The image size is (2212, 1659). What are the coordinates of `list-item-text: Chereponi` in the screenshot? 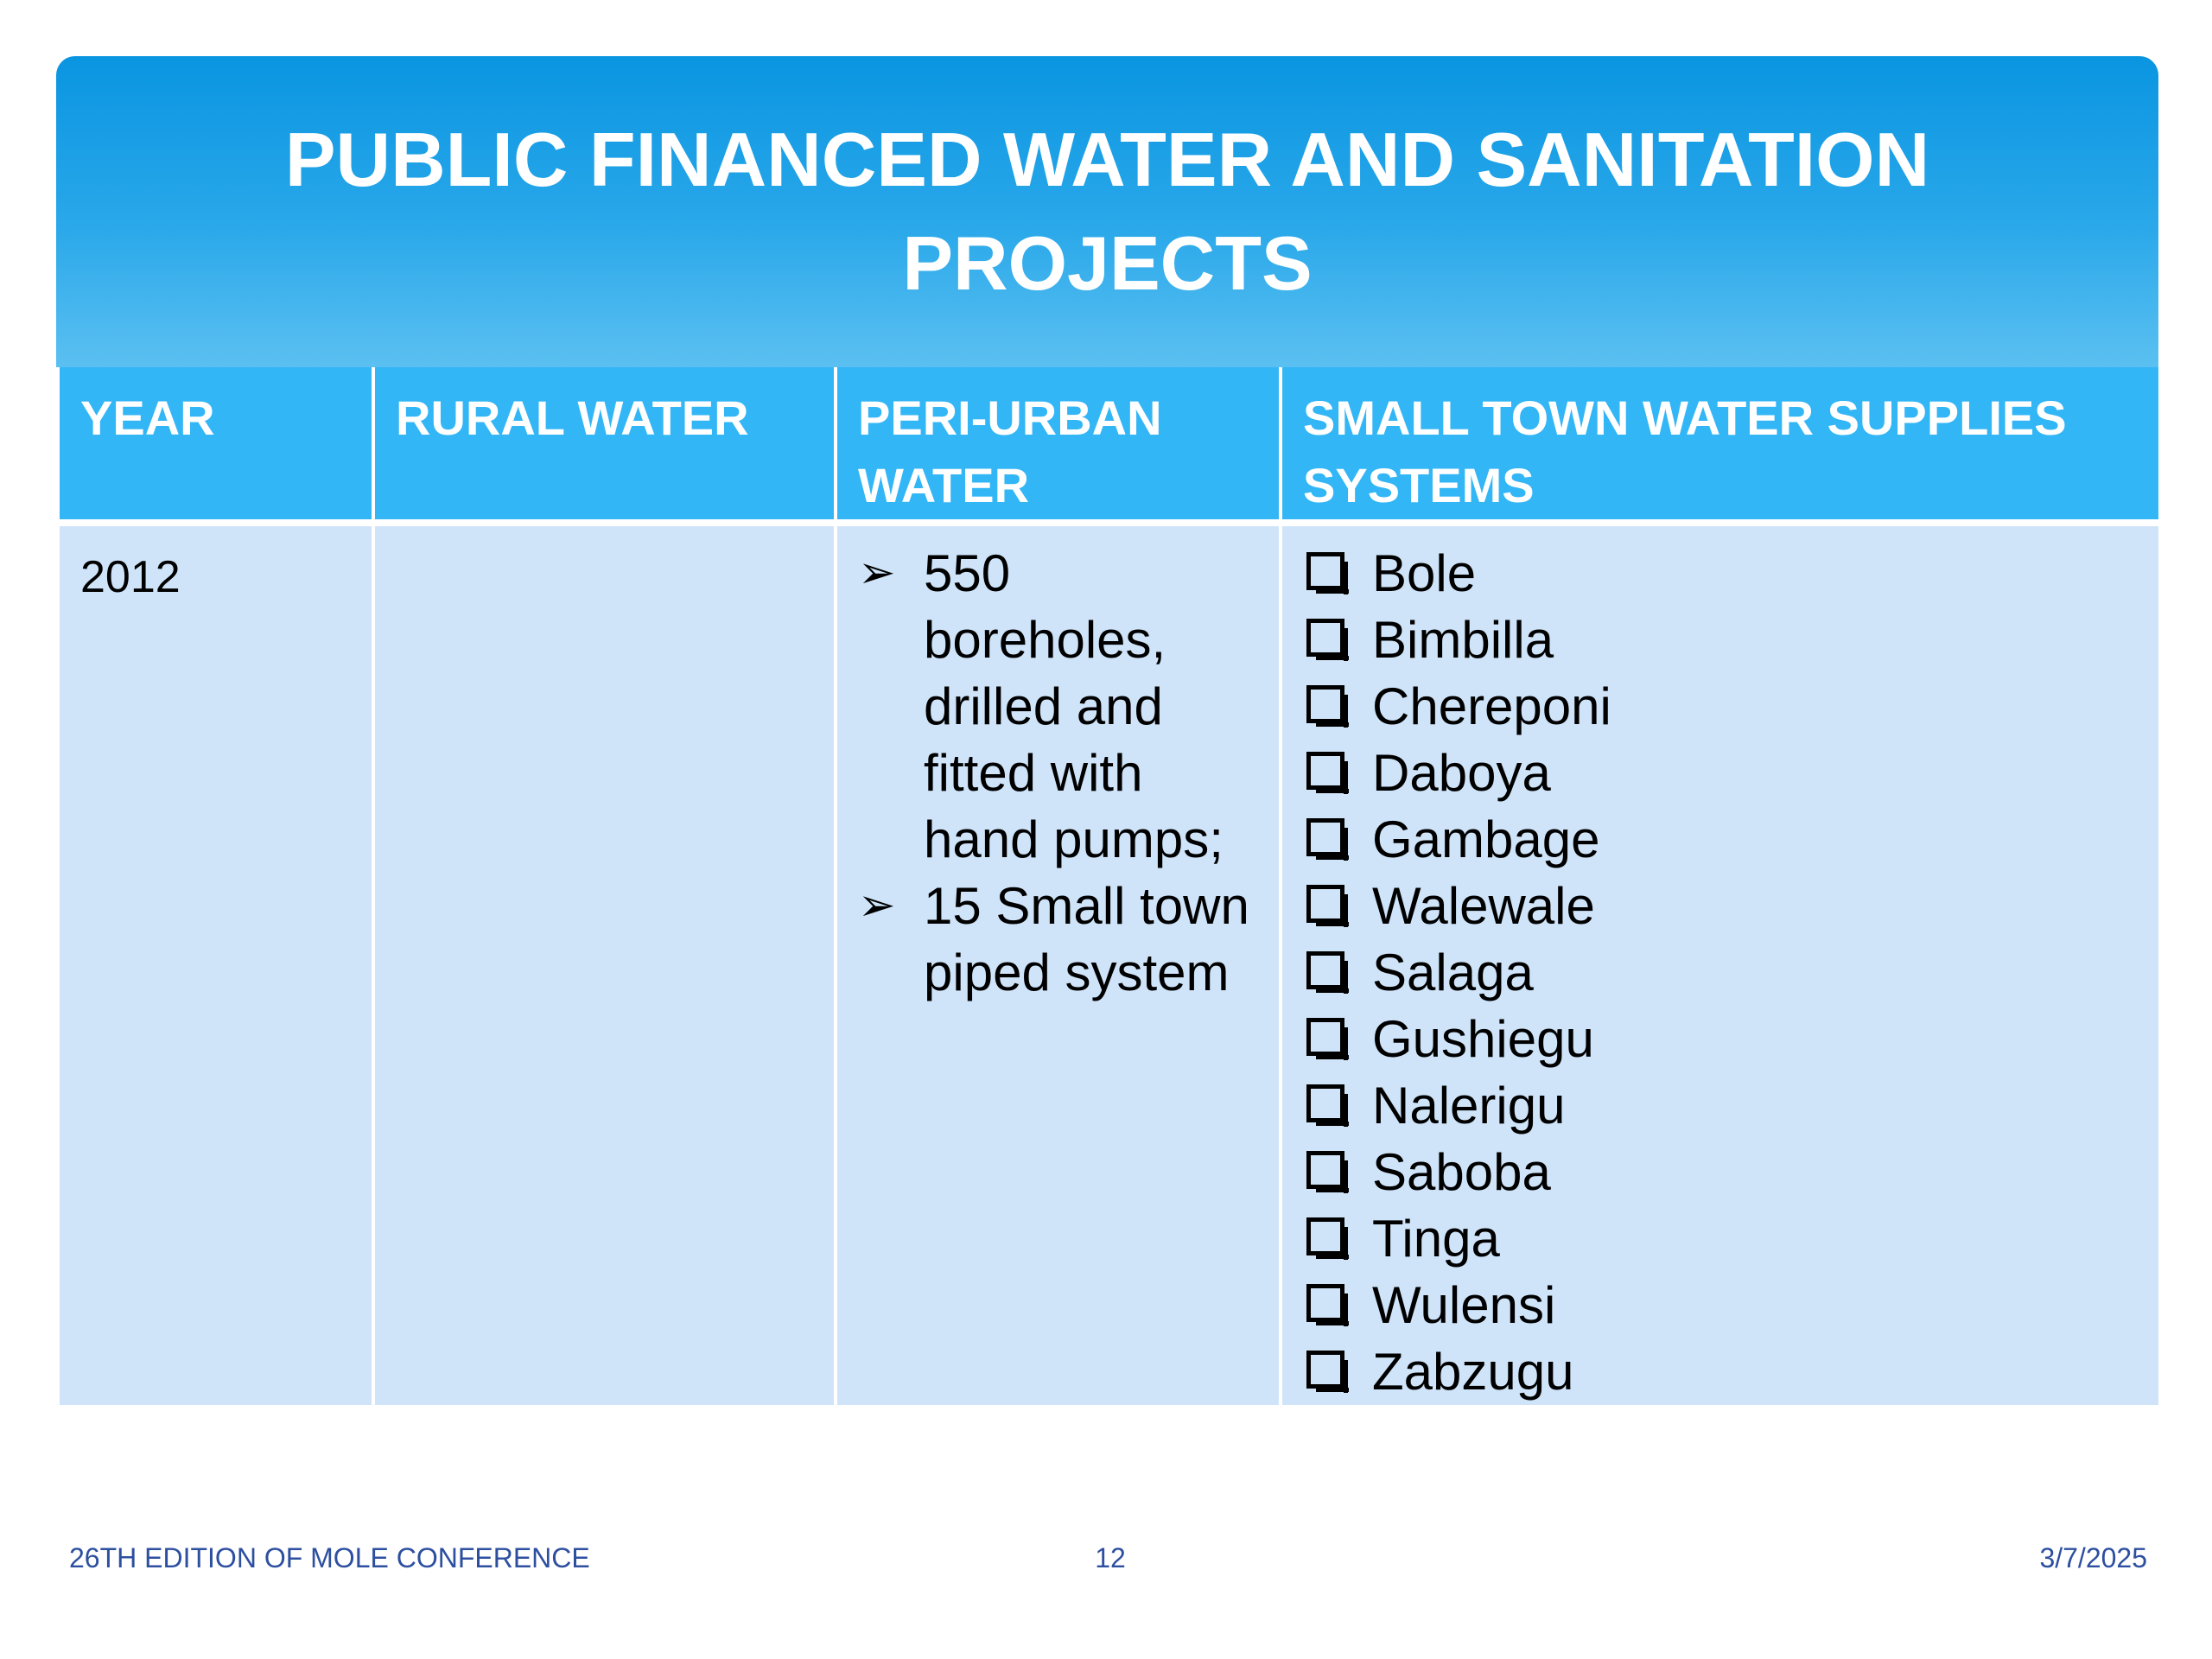 It's located at (1491, 706).